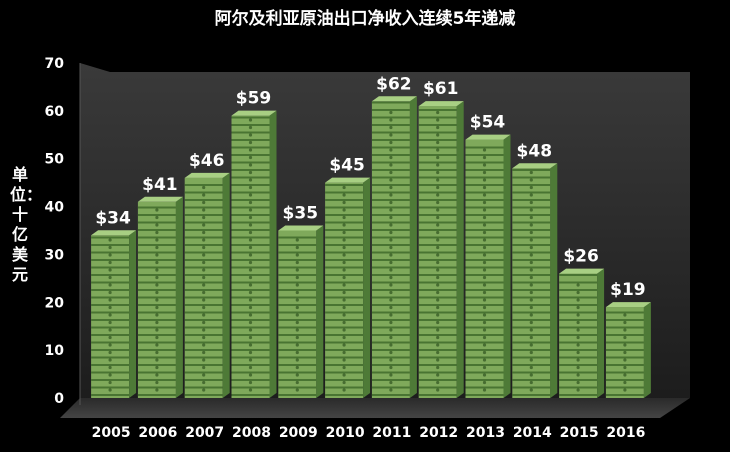  What do you see at coordinates (413, 247) in the screenshot?
I see `bar-side` at bounding box center [413, 247].